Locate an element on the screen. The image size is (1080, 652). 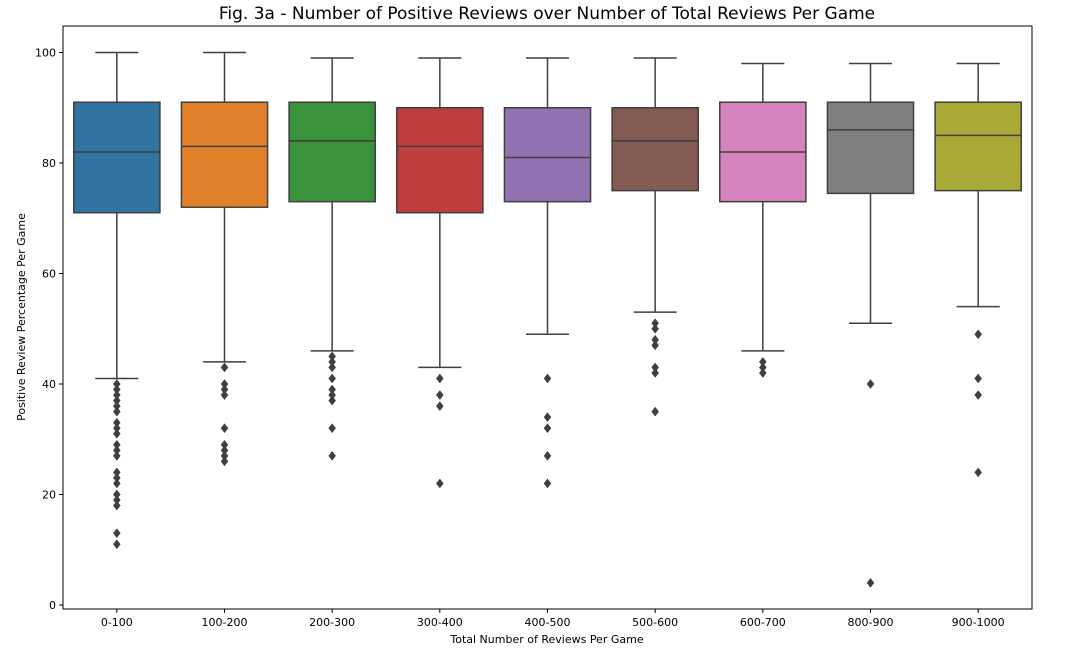
x-tick-label: 400-500 is located at coordinates (548, 622).